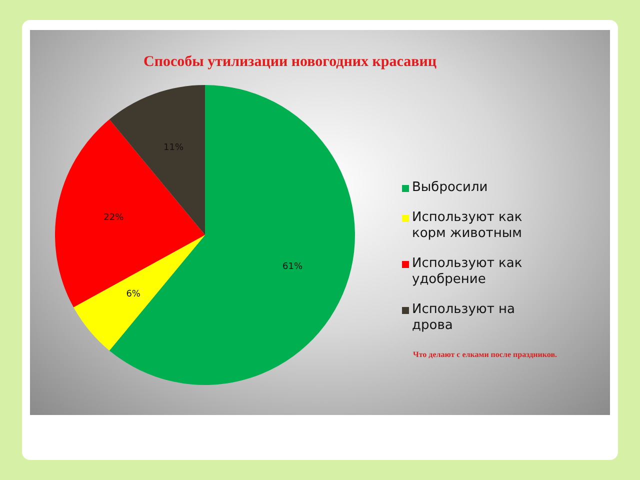 Image resolution: width=640 pixels, height=480 pixels. What do you see at coordinates (133, 295) in the screenshot?
I see `data-label: 6%` at bounding box center [133, 295].